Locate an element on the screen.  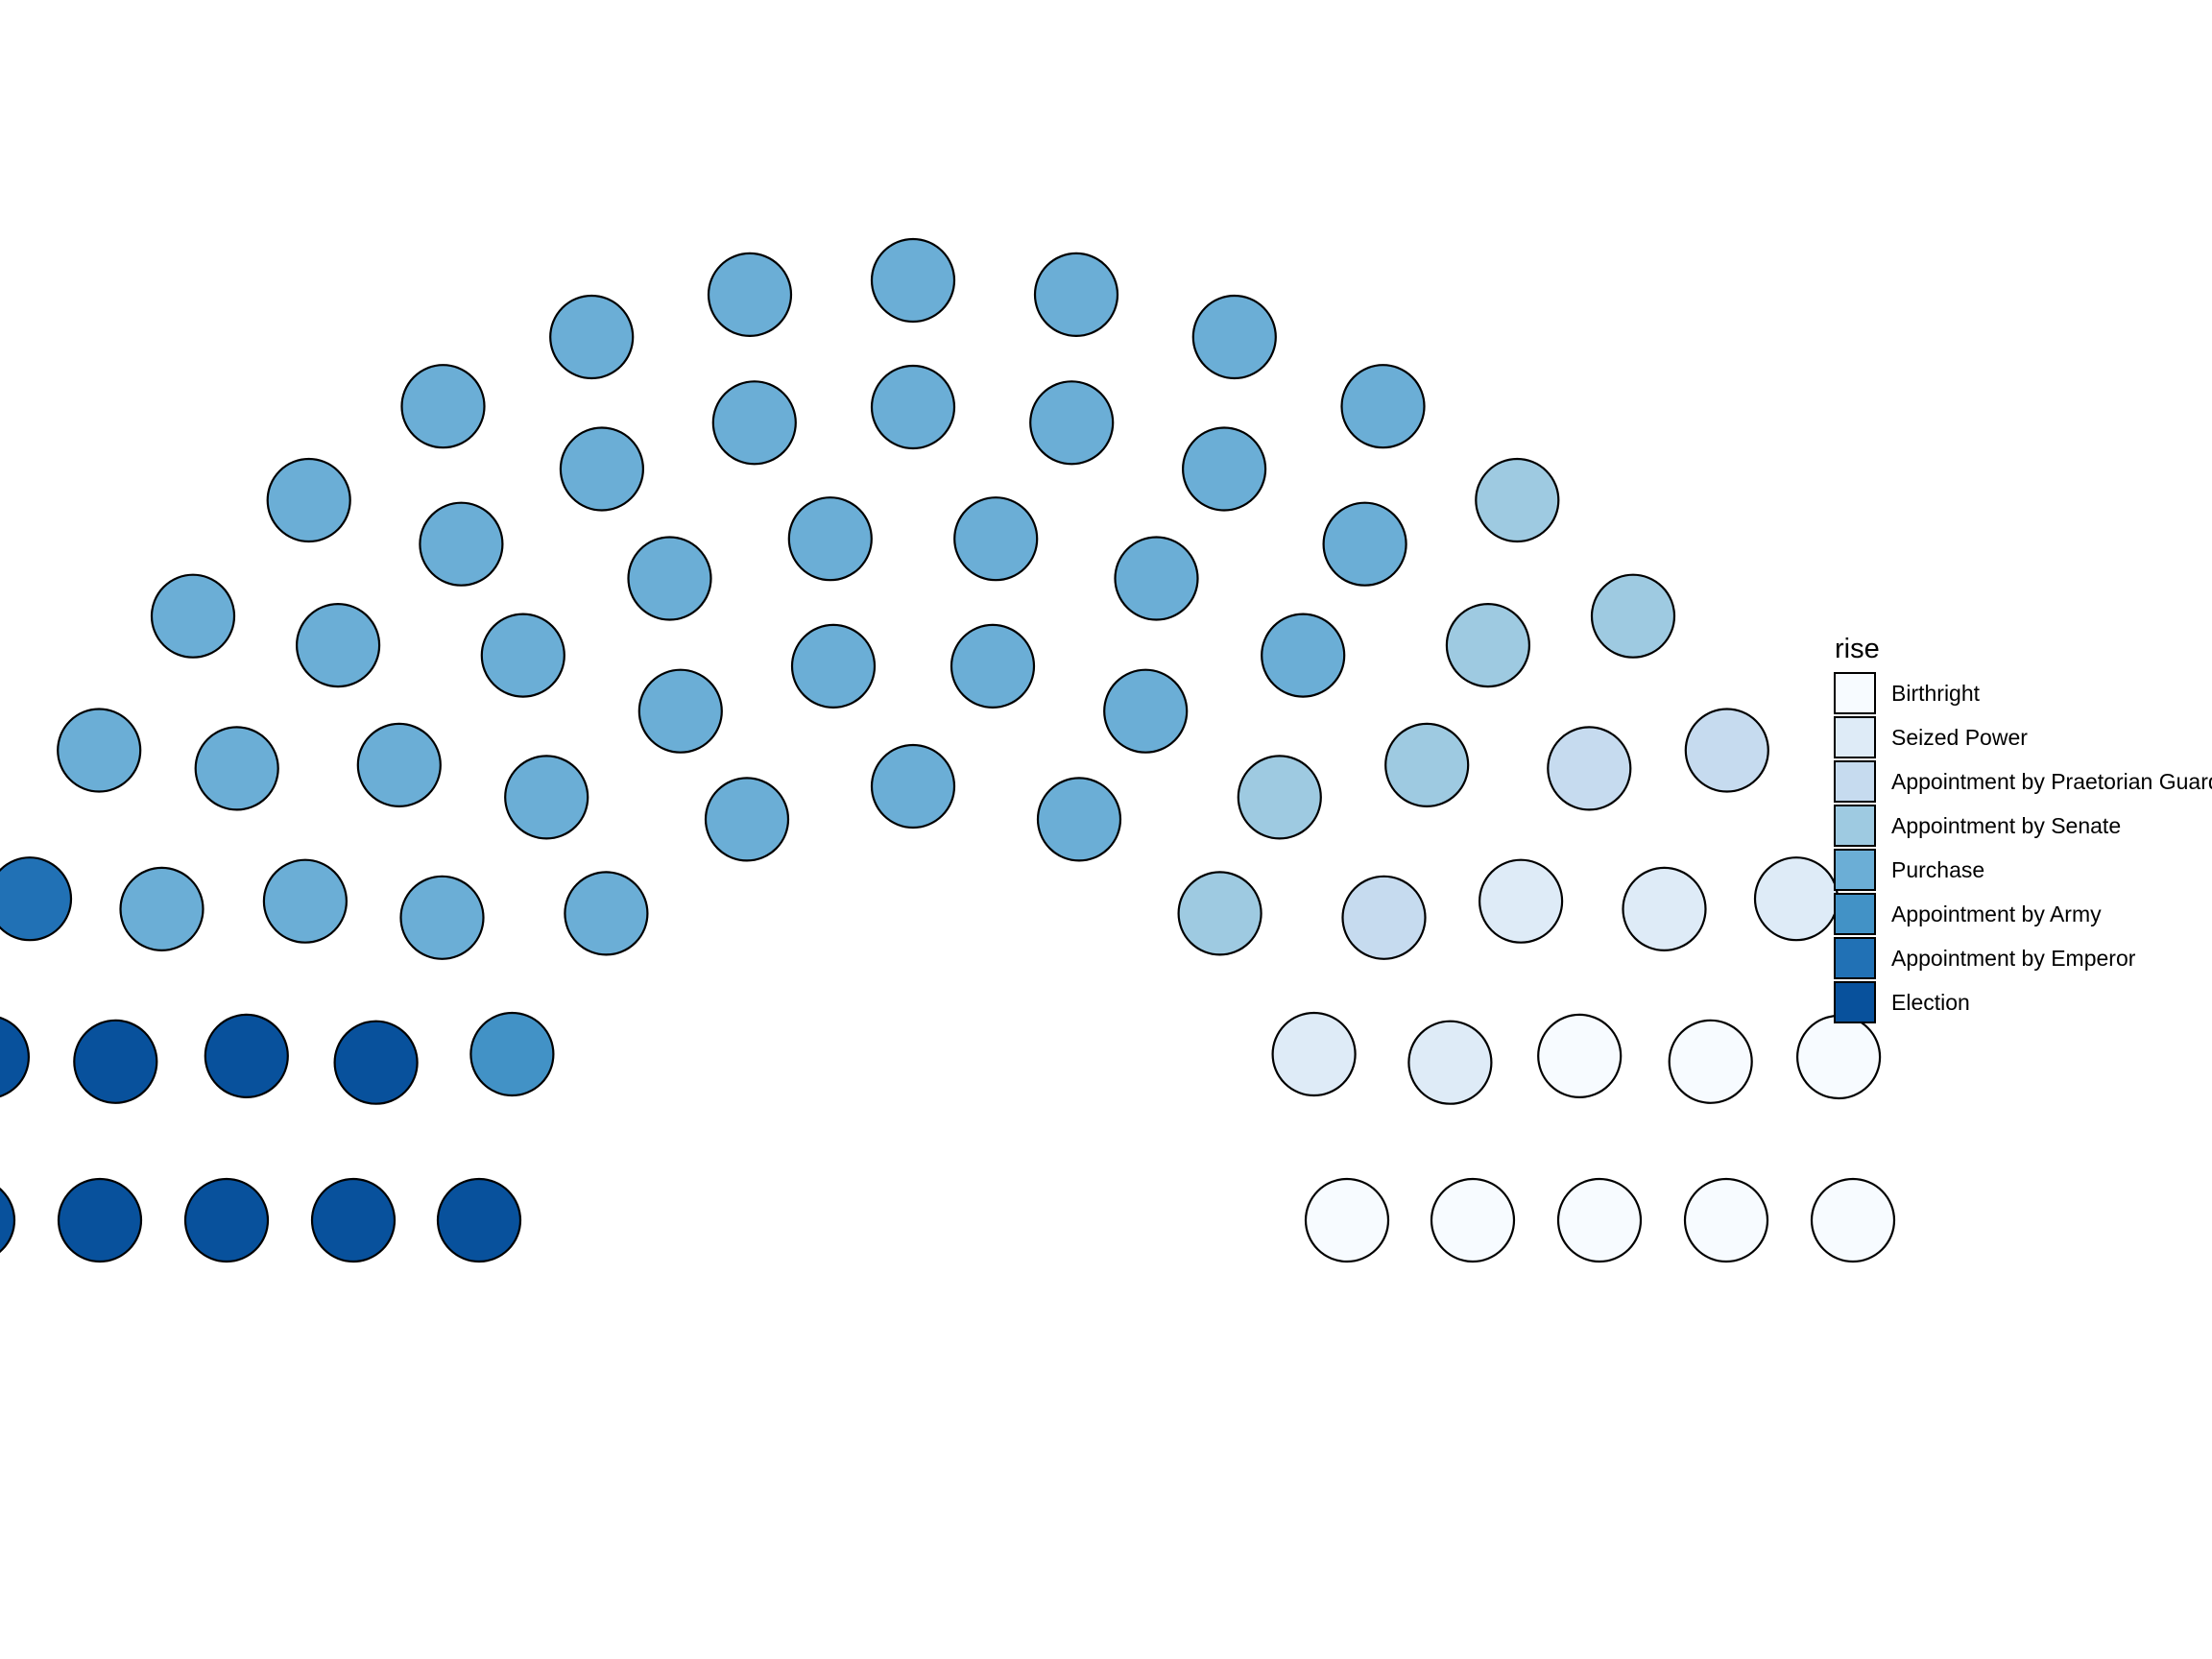
legend-label: Appointment by Emperor is located at coordinates (2013, 958).